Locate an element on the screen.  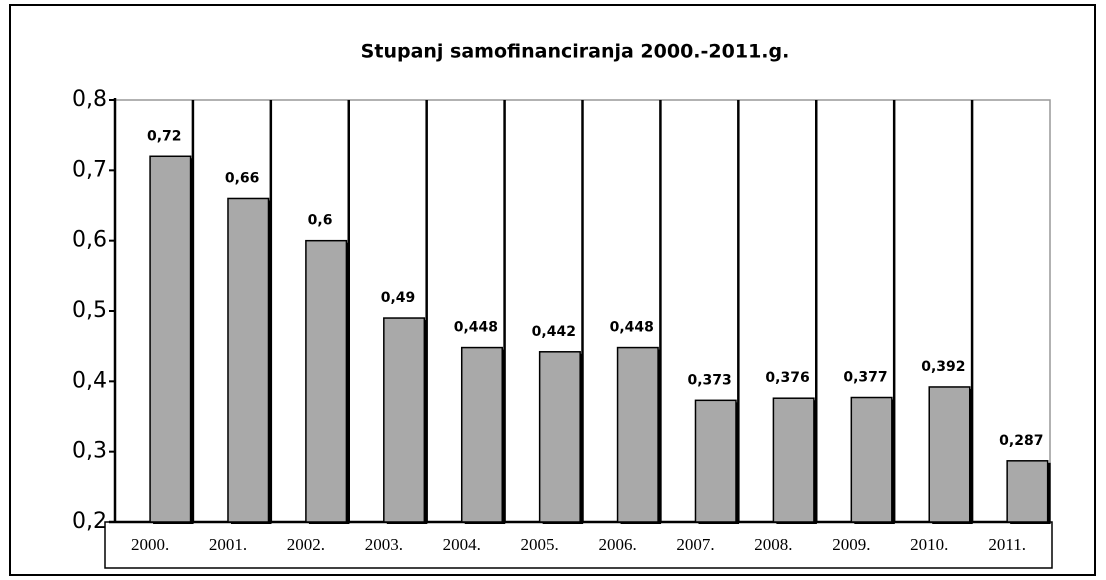
data-label: 0,377 is located at coordinates (865, 378).